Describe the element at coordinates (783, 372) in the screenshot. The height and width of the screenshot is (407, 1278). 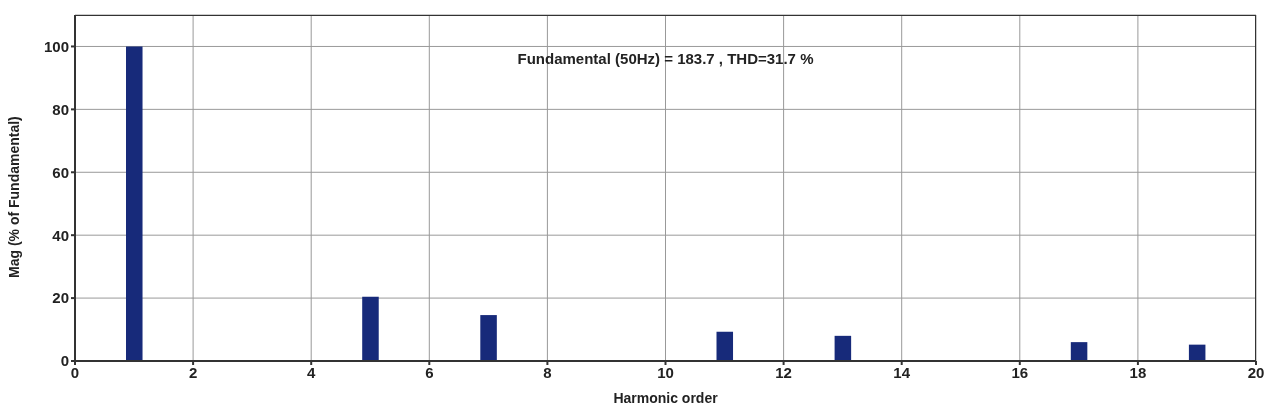
I see `x-tick-label: 12` at that location.